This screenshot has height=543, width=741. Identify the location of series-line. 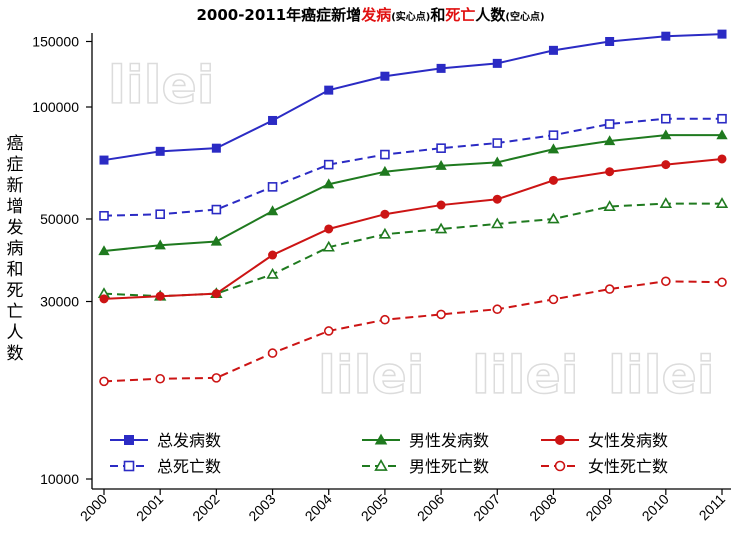
(412, 250).